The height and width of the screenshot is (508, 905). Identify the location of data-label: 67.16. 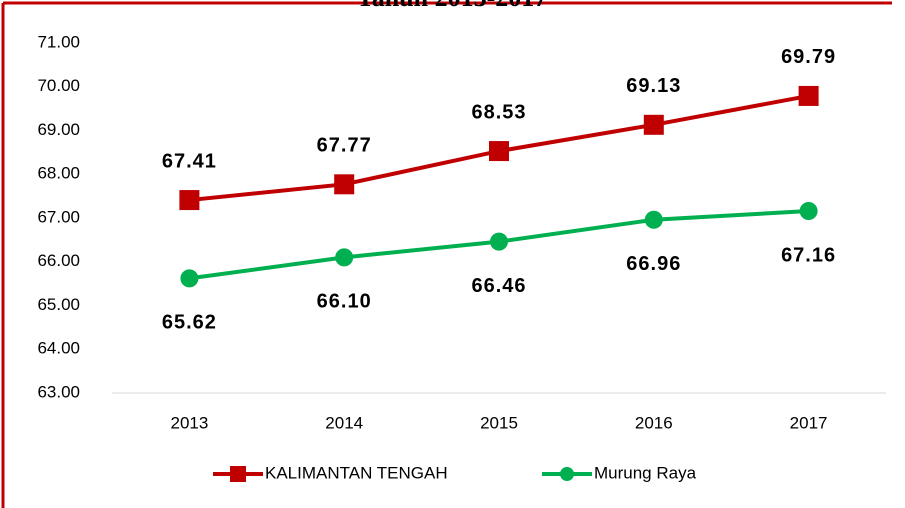
(808, 255).